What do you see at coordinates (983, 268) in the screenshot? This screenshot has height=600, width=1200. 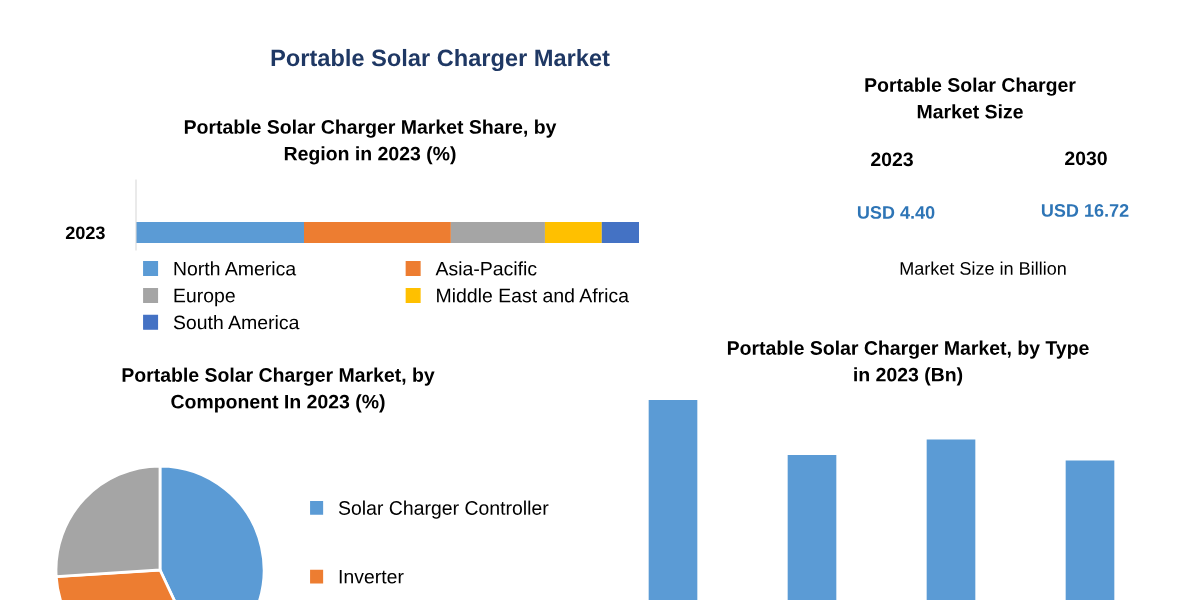 I see `text: Market Size in Billion` at bounding box center [983, 268].